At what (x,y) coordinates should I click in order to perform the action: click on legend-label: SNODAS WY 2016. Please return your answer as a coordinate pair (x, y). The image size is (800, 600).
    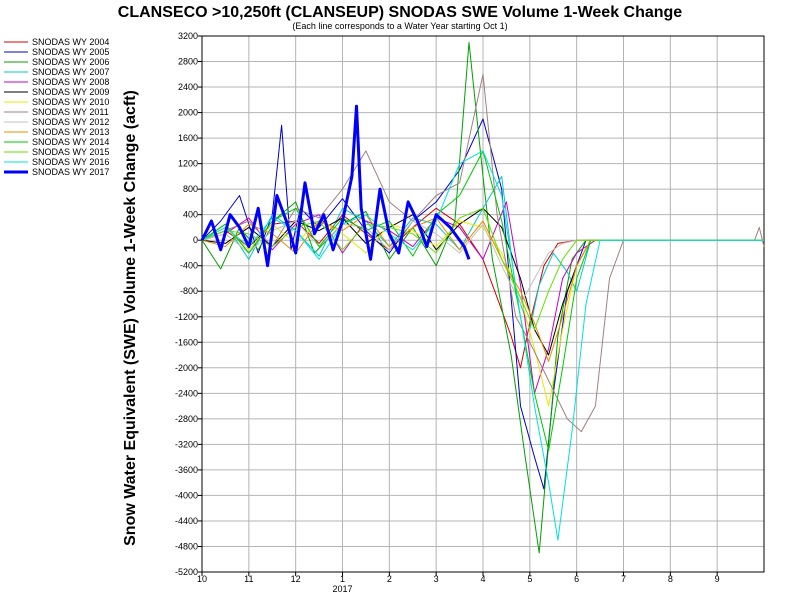
    Looking at the image, I should click on (70, 162).